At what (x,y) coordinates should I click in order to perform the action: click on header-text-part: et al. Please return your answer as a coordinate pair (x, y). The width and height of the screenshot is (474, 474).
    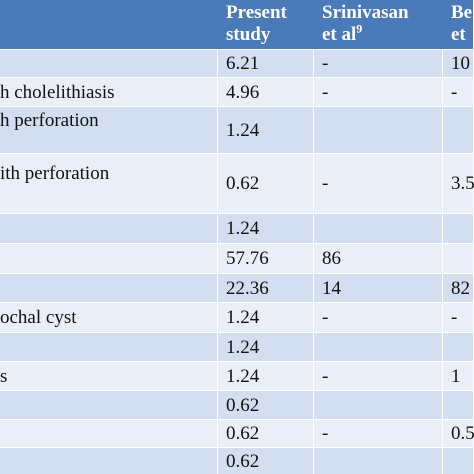
    Looking at the image, I should click on (339, 34).